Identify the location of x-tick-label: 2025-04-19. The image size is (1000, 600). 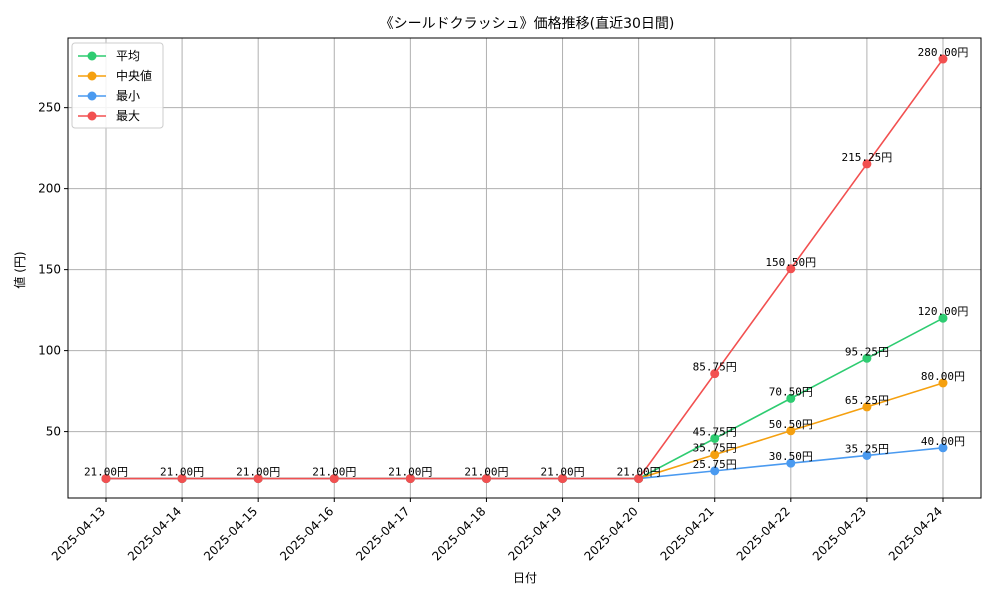
(534, 533).